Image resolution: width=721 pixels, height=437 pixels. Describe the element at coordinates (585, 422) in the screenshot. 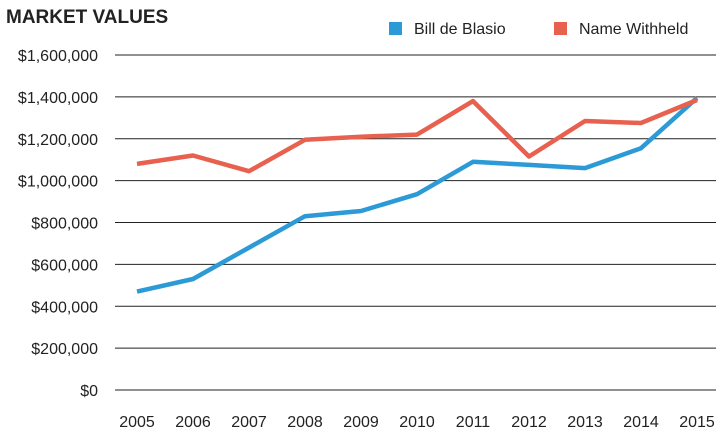

I see `x-tick-label: 2013` at that location.